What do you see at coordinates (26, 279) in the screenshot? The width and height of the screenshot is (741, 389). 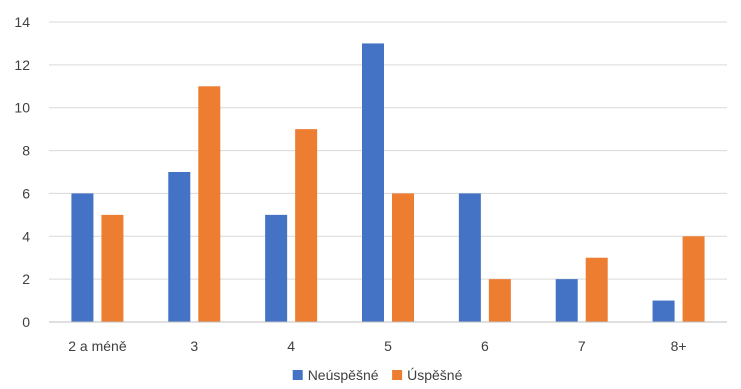 I see `y-tick-label: 2` at bounding box center [26, 279].